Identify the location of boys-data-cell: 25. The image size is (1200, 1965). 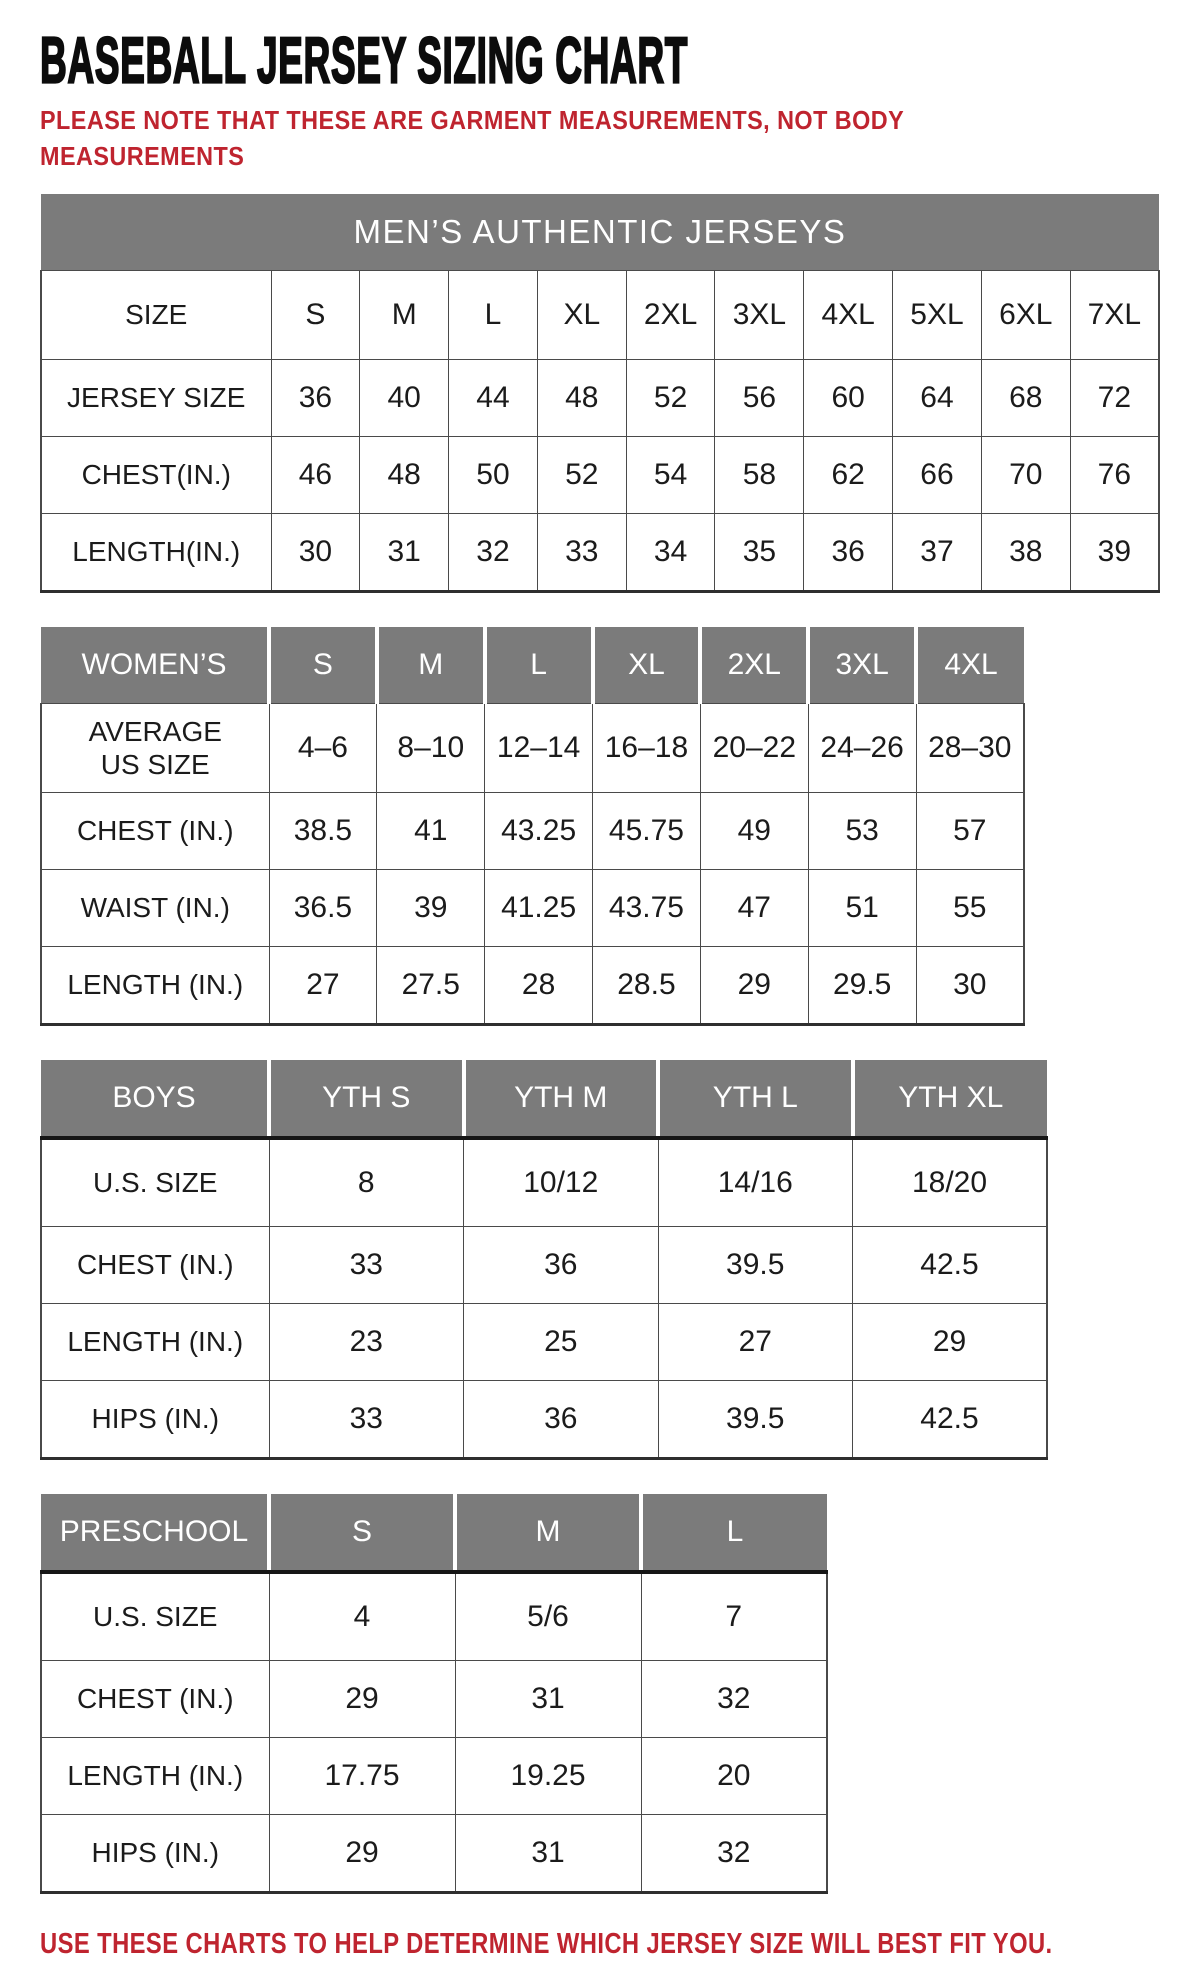
(561, 1342).